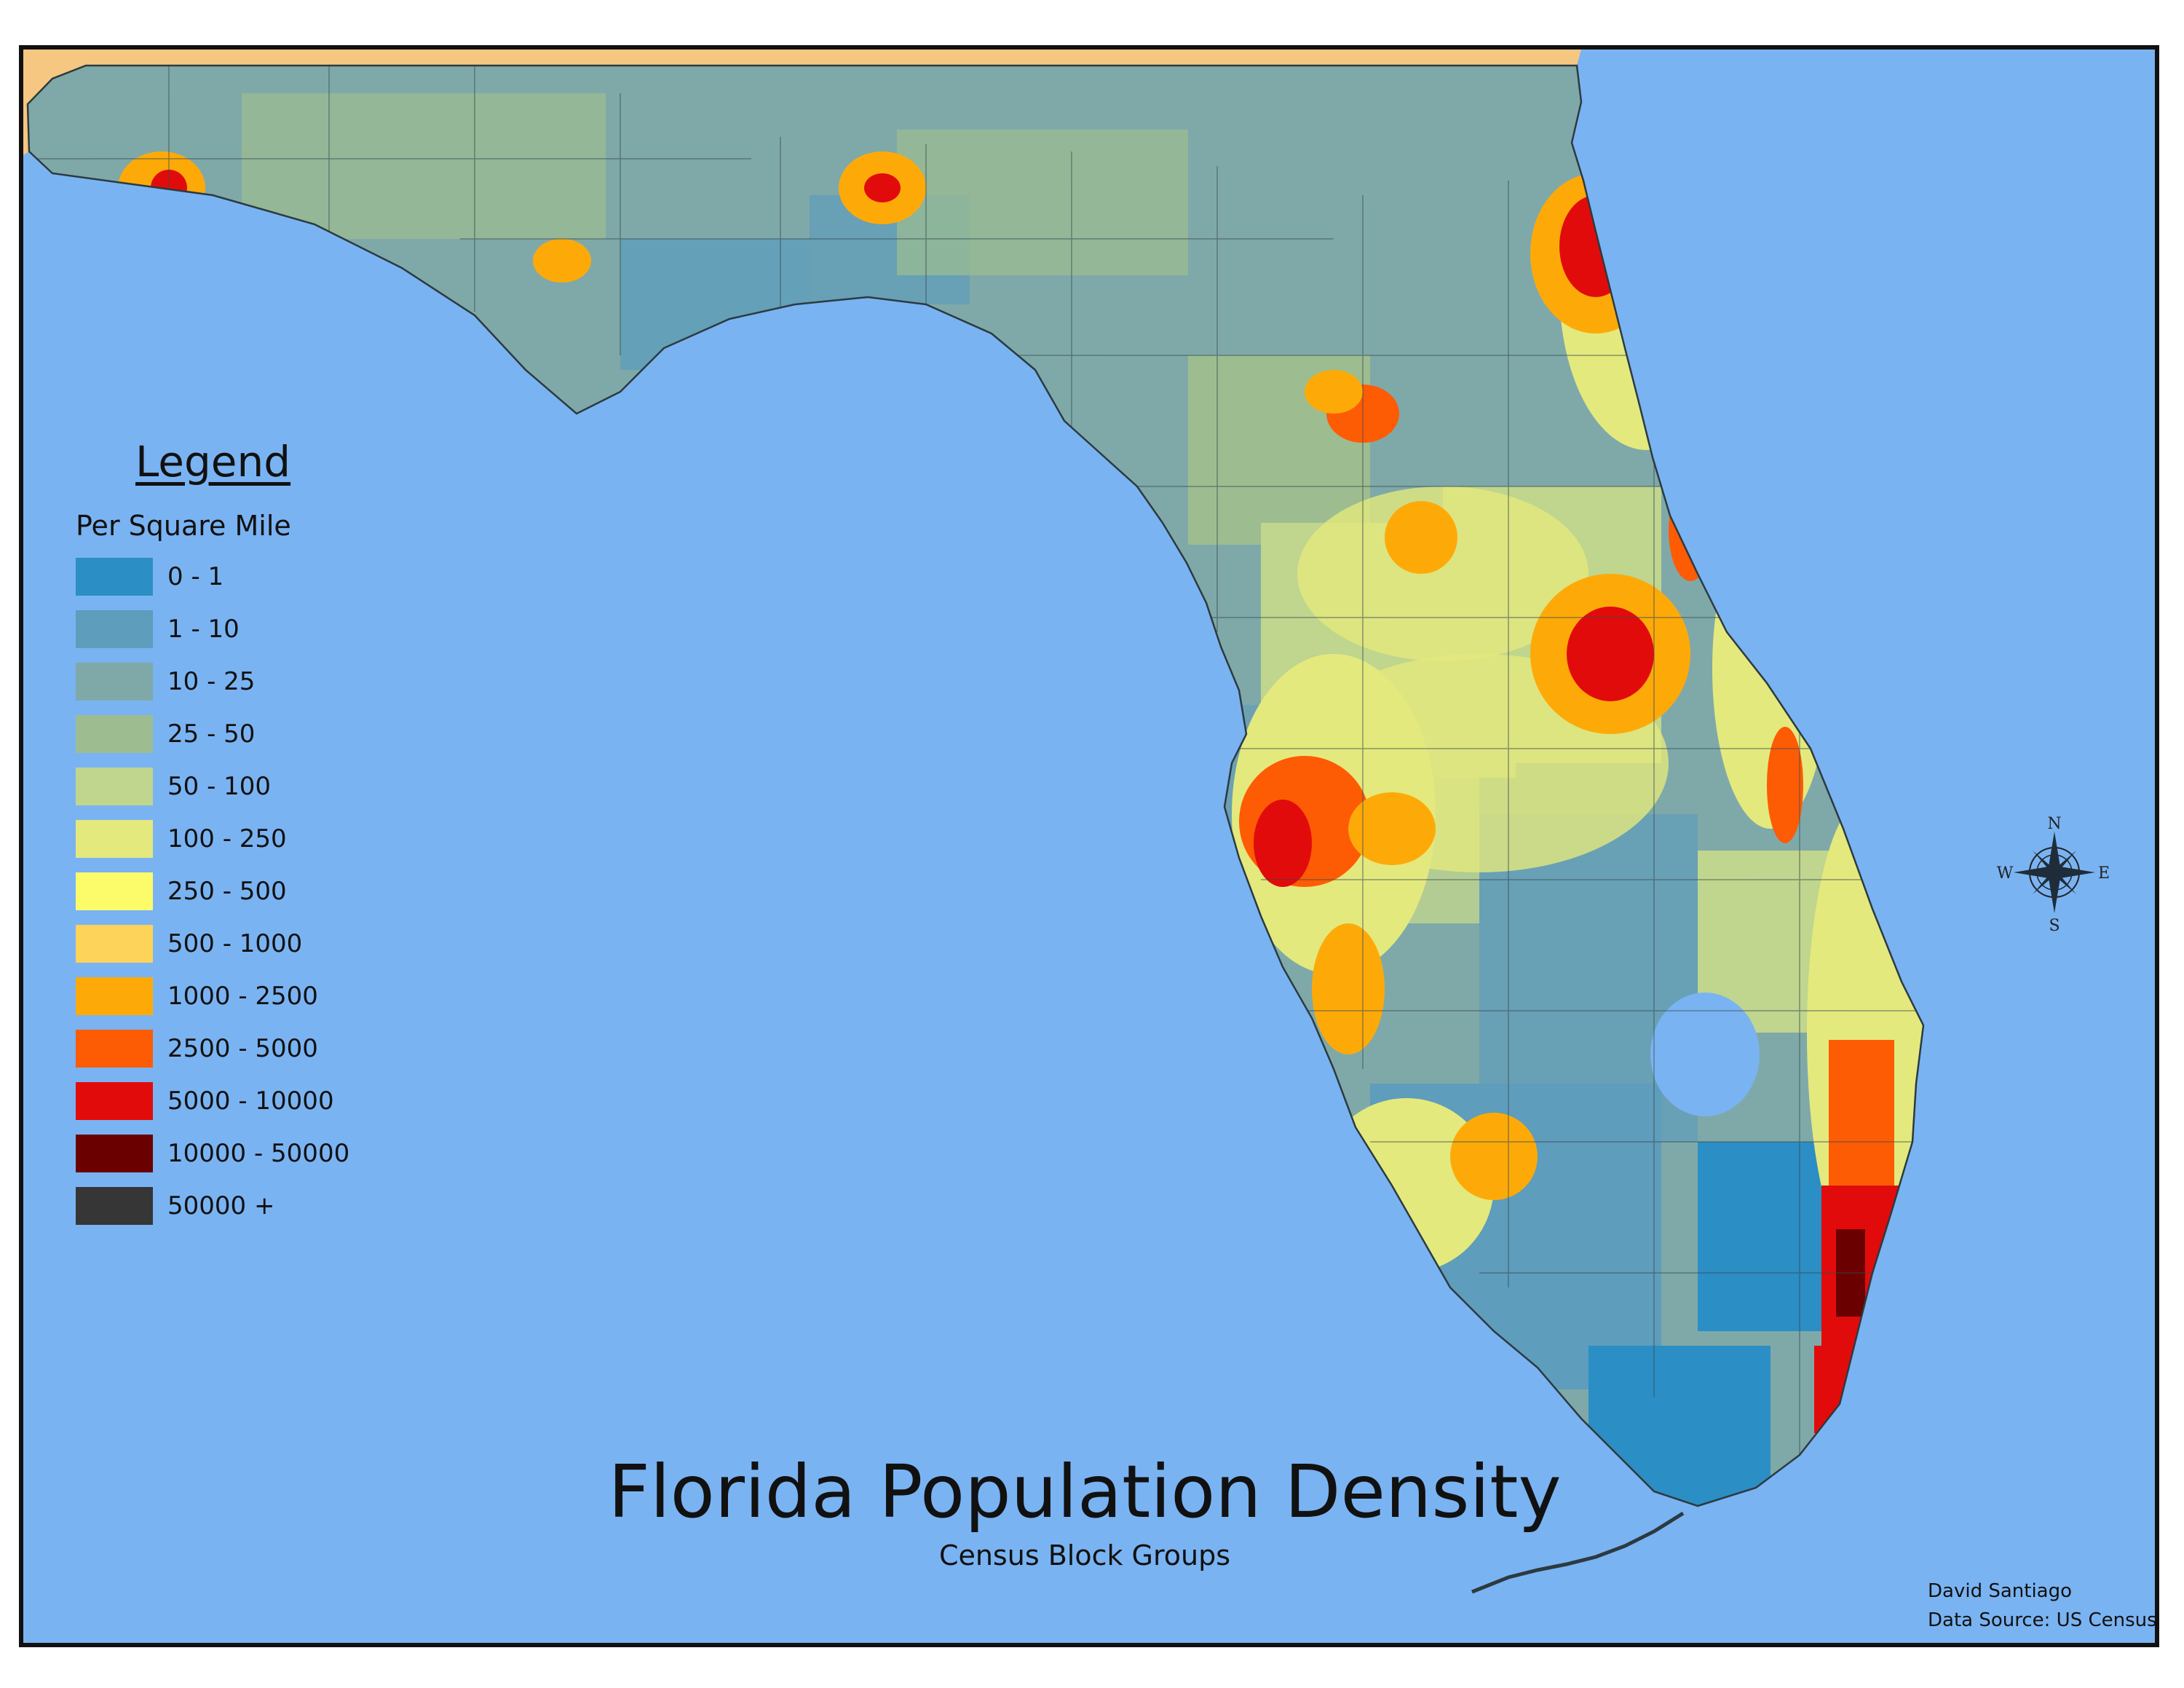 Image resolution: width=2184 pixels, height=1688 pixels. Describe the element at coordinates (1578, 1552) in the screenshot. I see `florida-keys` at that location.